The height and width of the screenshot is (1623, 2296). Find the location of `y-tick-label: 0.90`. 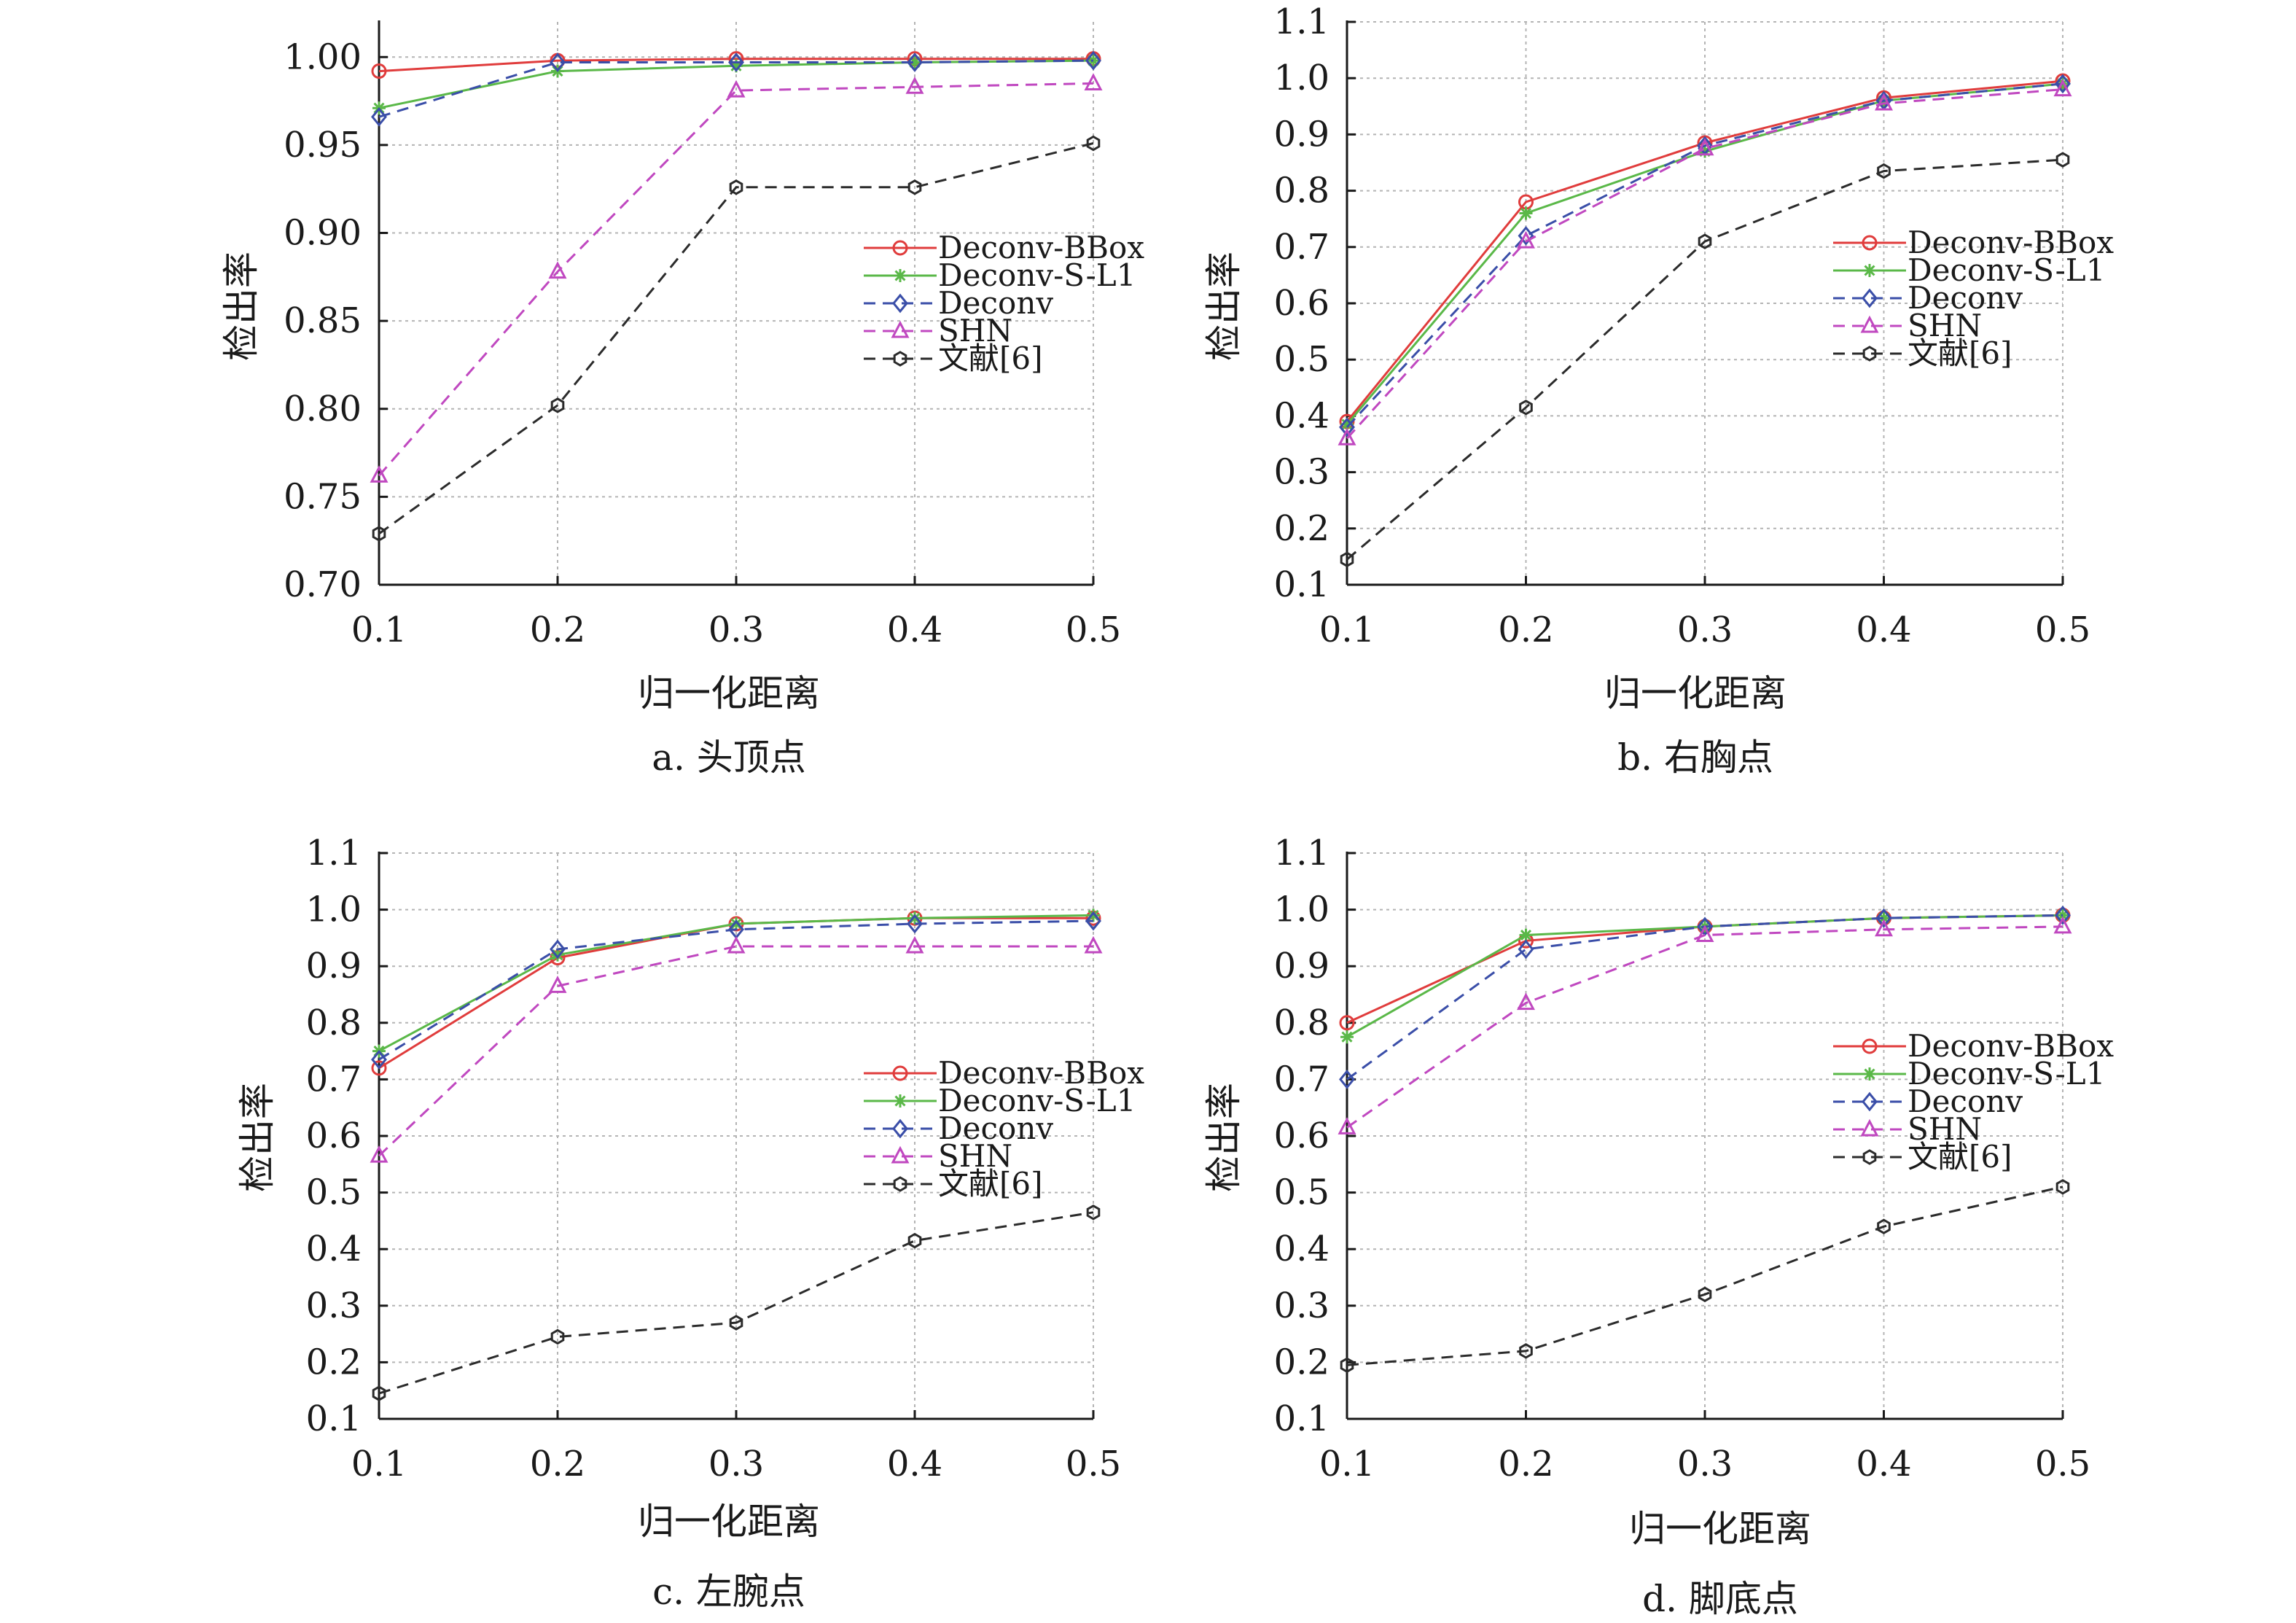

y-tick-label: 0.90 is located at coordinates (323, 233).